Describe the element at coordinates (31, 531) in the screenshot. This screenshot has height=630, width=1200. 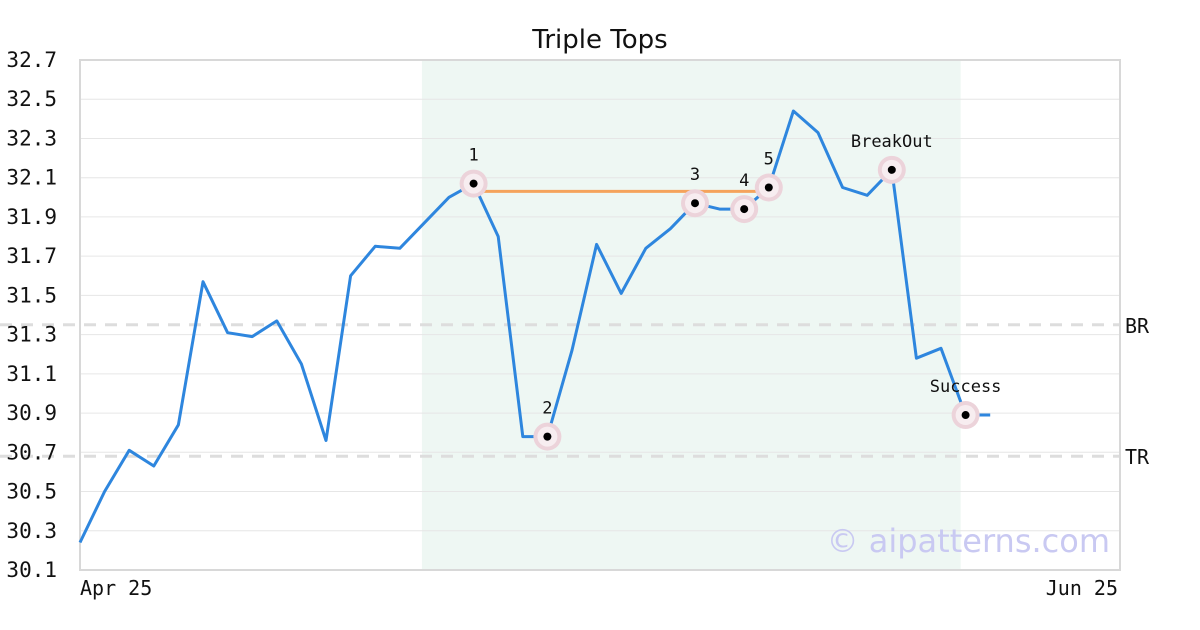
I see `y-tick-label: 30.3` at that location.